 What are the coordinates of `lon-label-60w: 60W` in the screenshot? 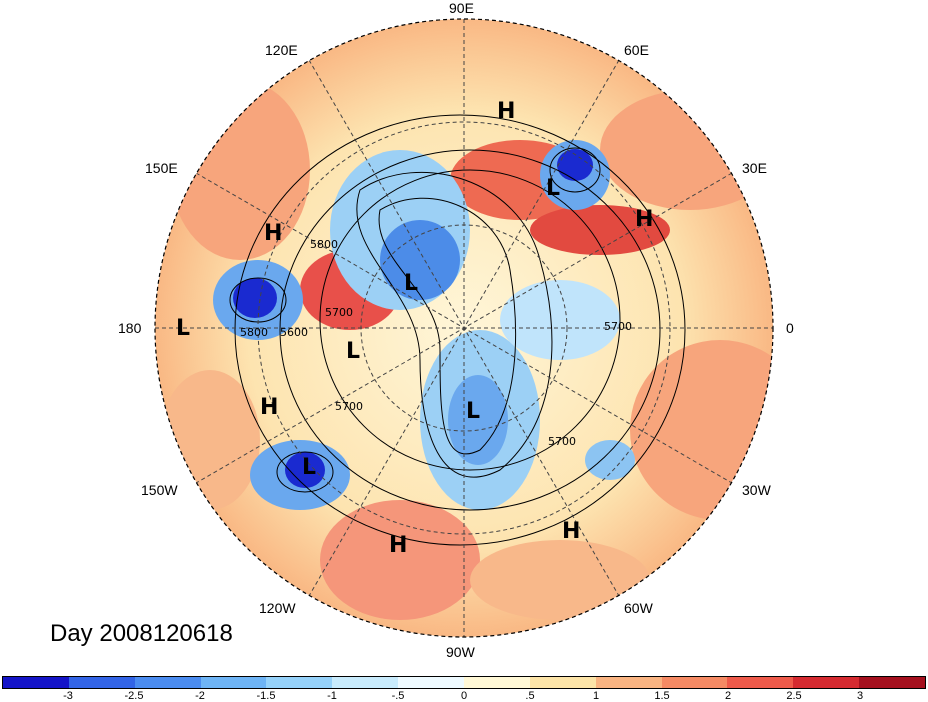 It's located at (638, 608).